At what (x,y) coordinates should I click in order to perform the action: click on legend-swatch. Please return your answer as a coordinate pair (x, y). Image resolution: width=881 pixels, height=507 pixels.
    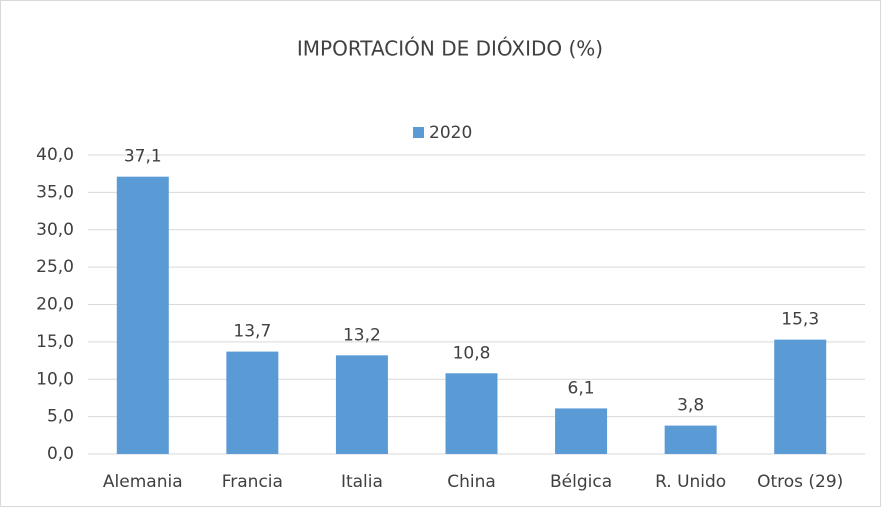
    Looking at the image, I should click on (418, 132).